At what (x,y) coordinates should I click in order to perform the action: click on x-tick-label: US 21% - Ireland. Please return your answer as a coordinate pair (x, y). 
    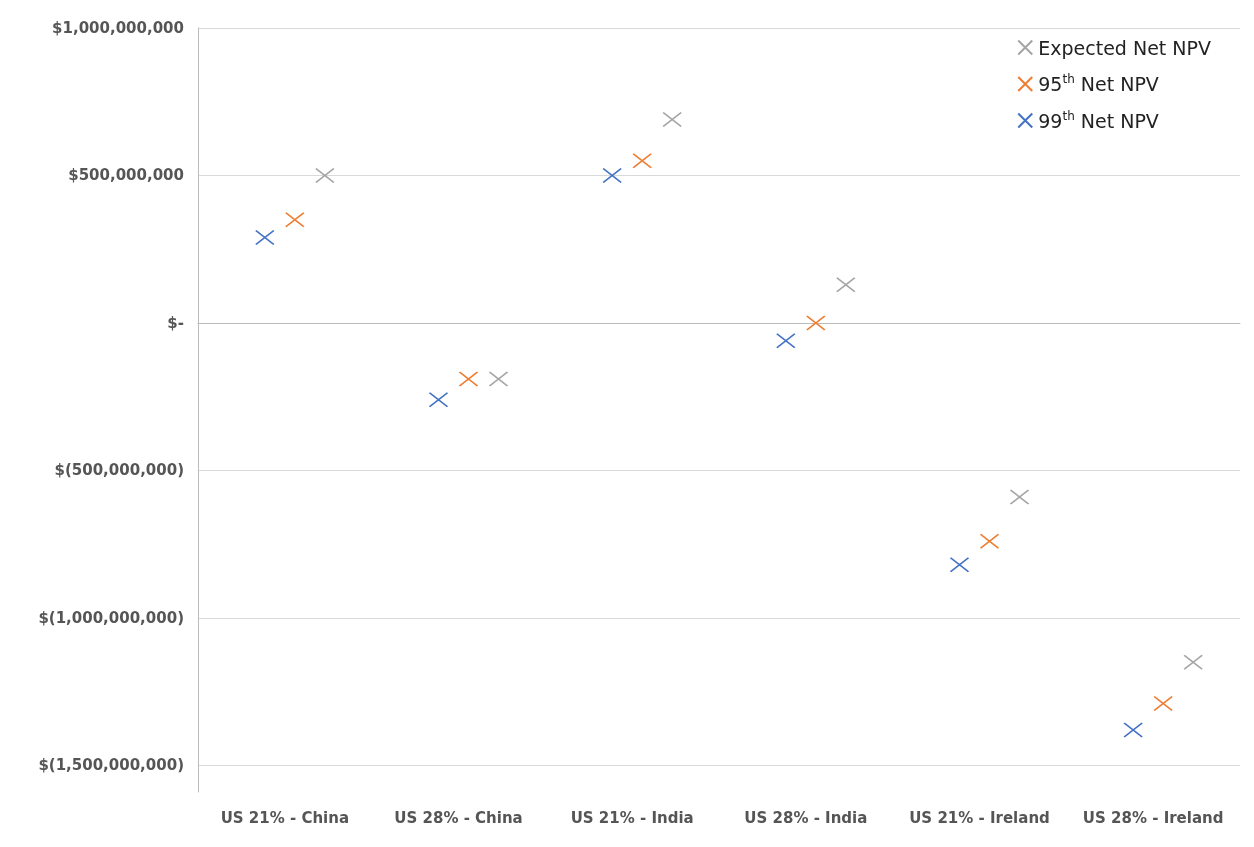
    Looking at the image, I should click on (979, 817).